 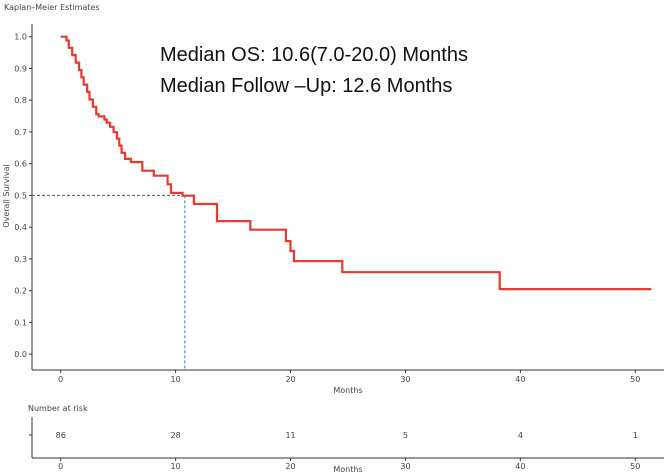 What do you see at coordinates (20, 322) in the screenshot?
I see `y-tick-label: 0.1` at bounding box center [20, 322].